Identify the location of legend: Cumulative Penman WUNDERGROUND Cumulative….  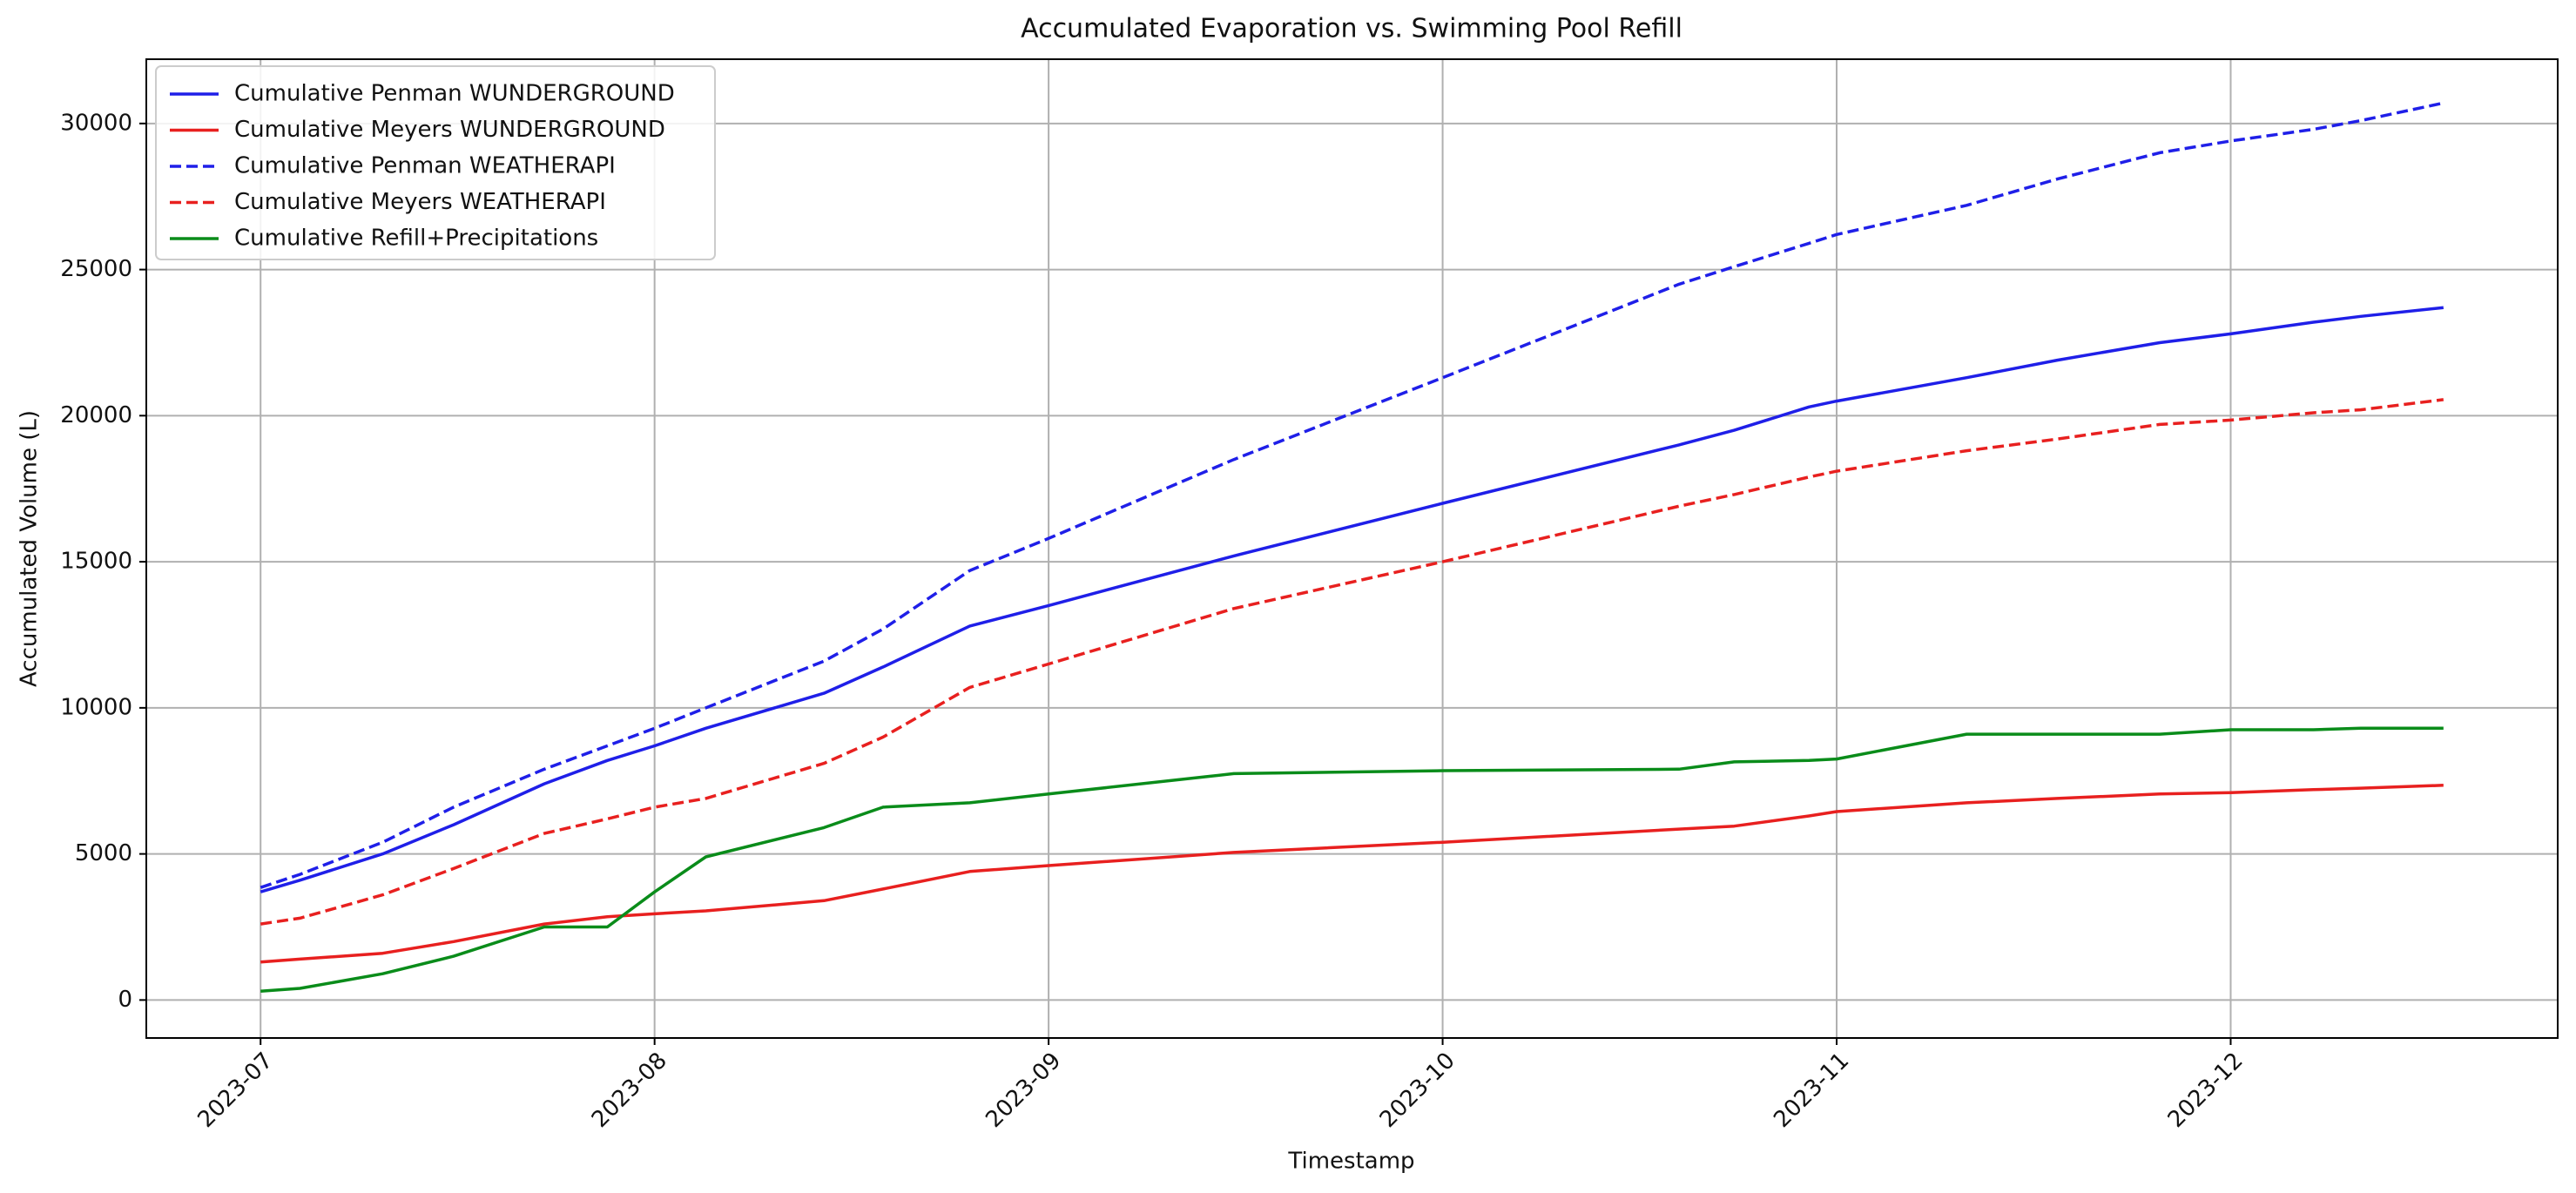
(436, 162).